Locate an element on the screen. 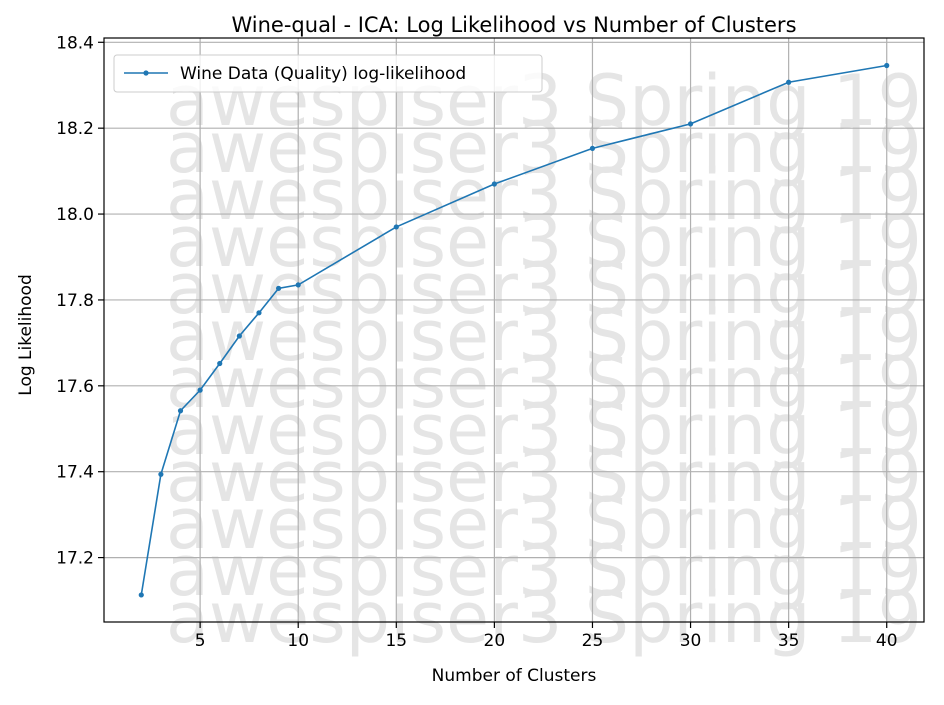 This screenshot has height=705, width=944. x-tick-label: 40 is located at coordinates (887, 641).